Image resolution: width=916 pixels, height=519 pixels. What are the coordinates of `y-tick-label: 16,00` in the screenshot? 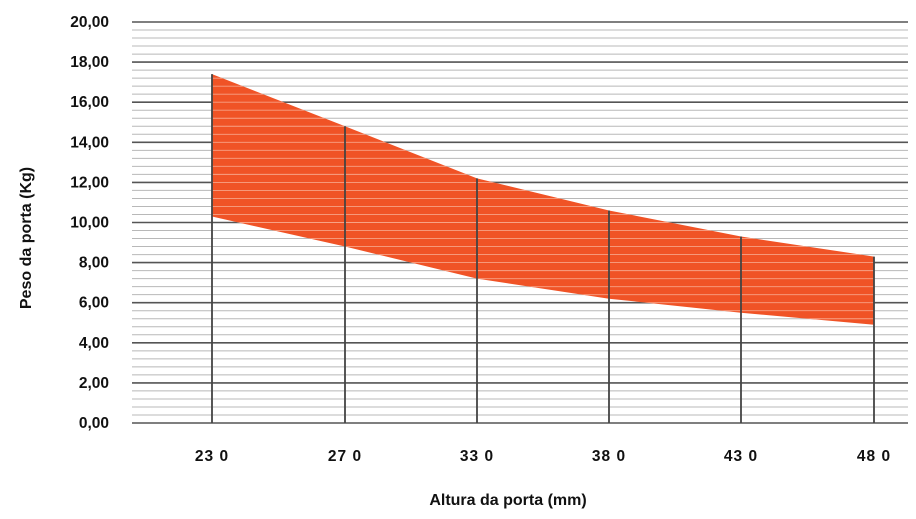 It's located at (89, 102).